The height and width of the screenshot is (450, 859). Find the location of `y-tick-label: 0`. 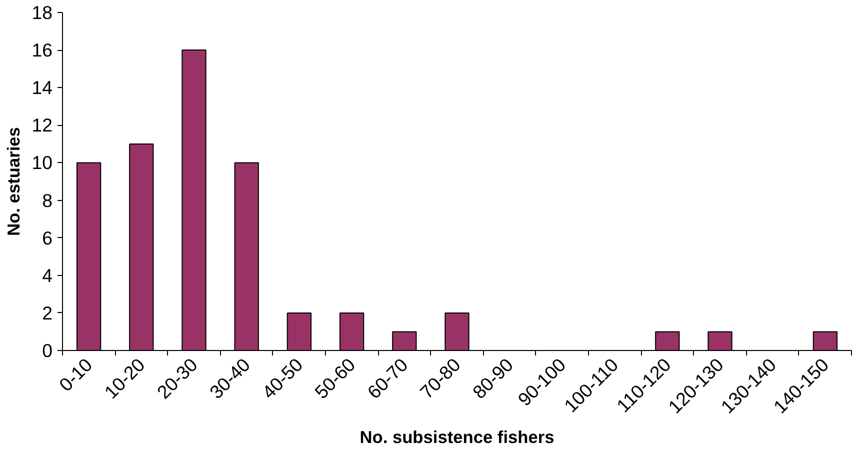

y-tick-label: 0 is located at coordinates (47, 350).